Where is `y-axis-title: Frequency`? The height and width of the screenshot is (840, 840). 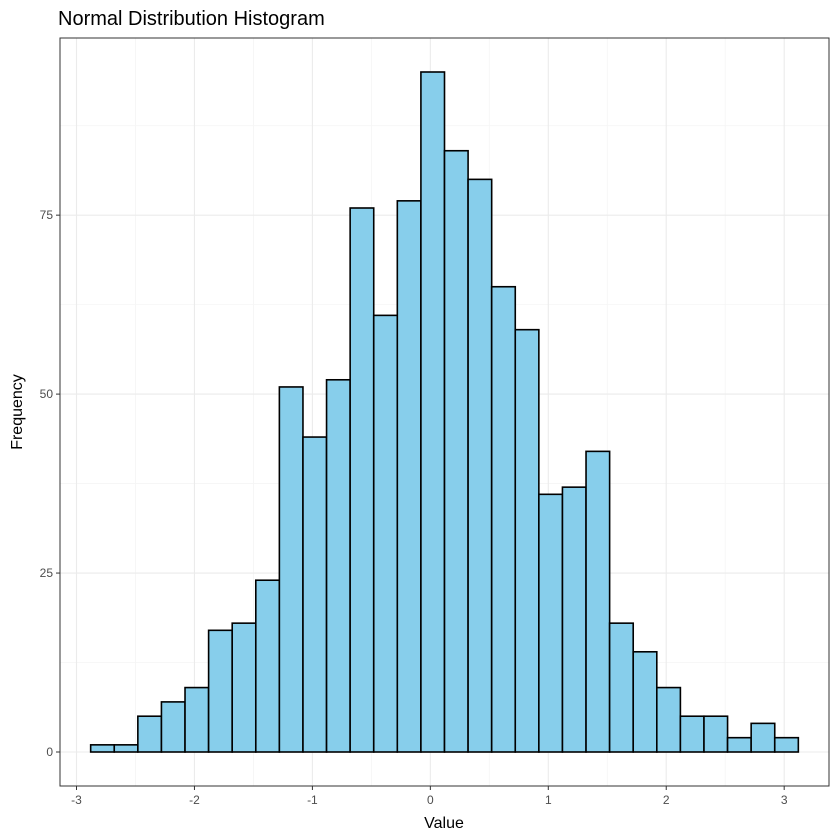 y-axis-title: Frequency is located at coordinates (17, 412).